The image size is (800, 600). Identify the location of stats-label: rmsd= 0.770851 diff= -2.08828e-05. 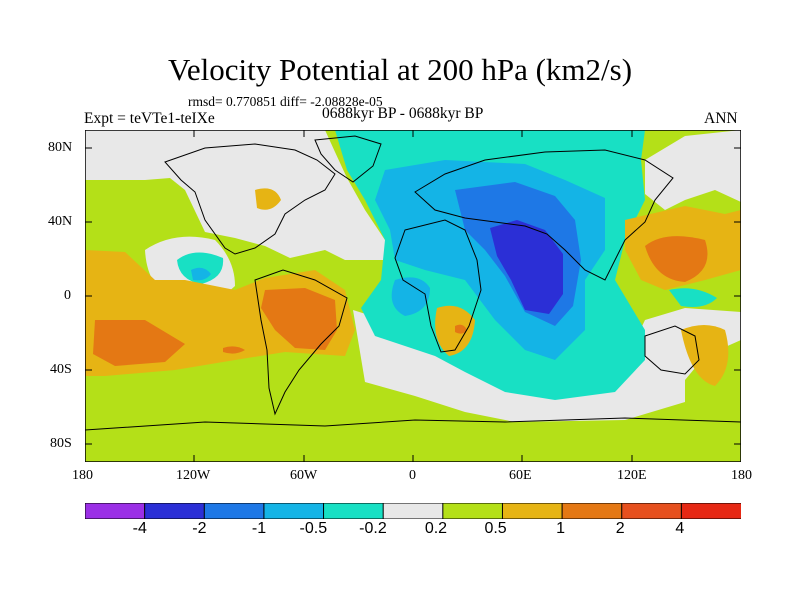
(285, 101).